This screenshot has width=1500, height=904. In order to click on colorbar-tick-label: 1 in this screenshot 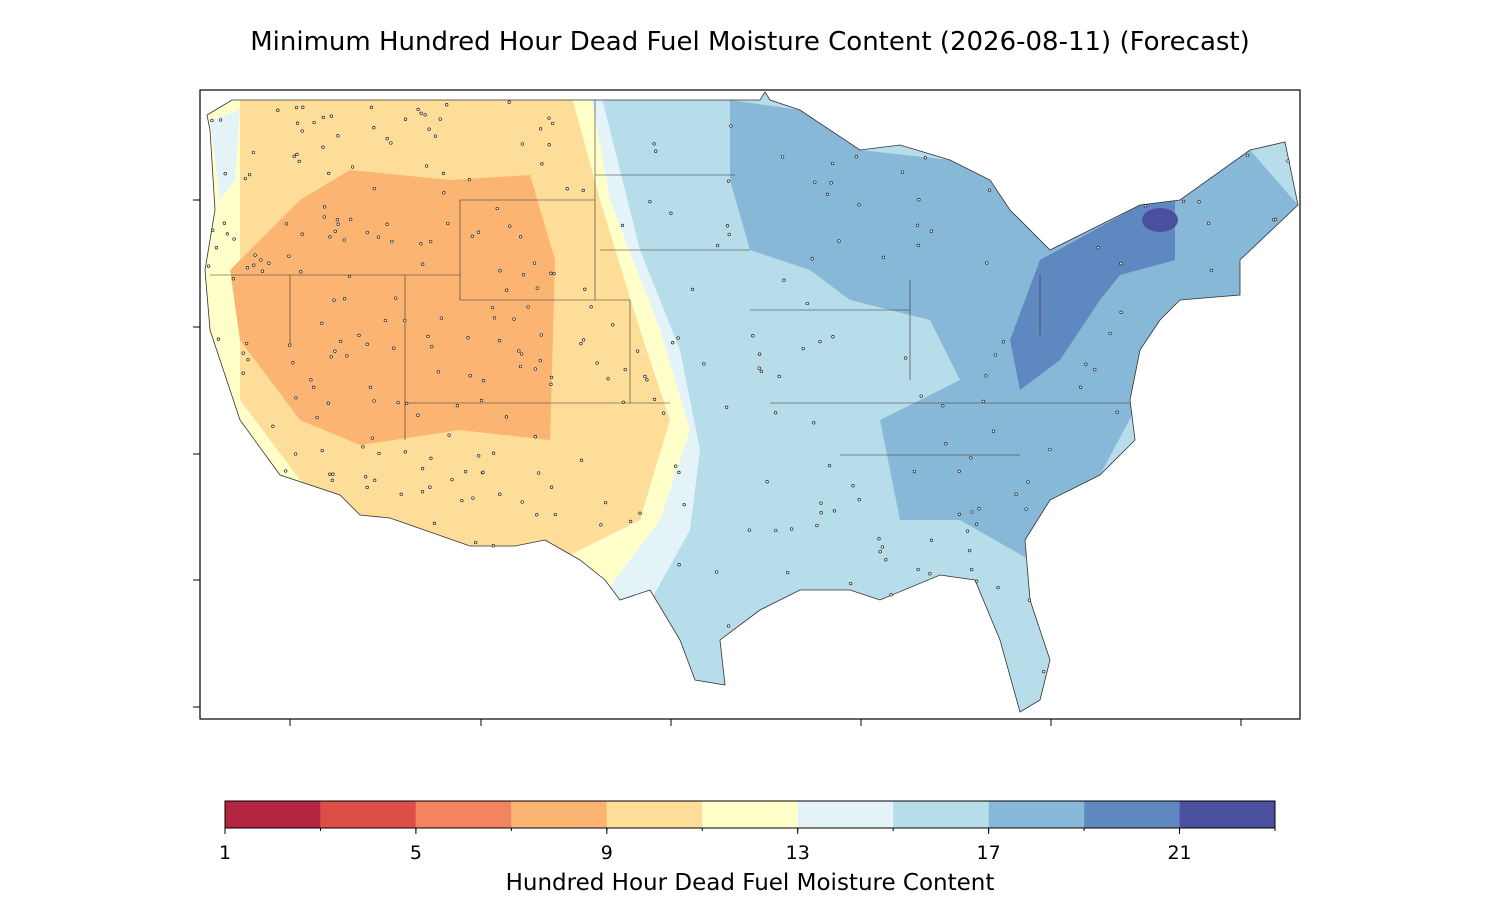, I will do `click(225, 853)`.